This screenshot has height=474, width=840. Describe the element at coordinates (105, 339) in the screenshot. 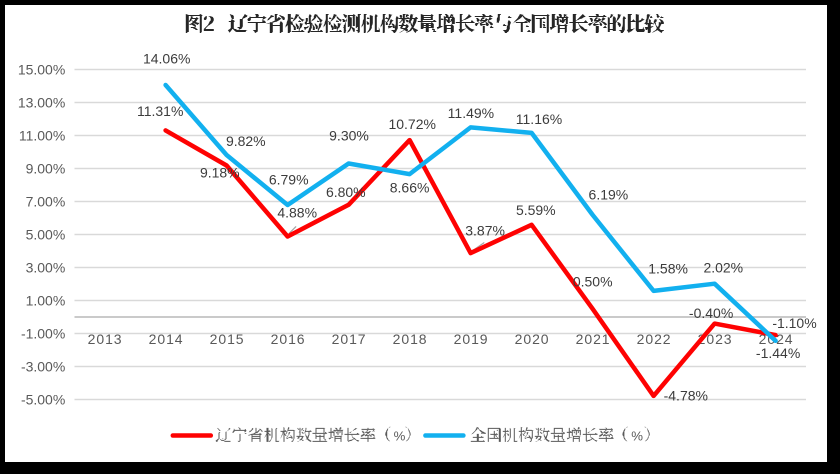

I see `svg-text: 2013` at that location.